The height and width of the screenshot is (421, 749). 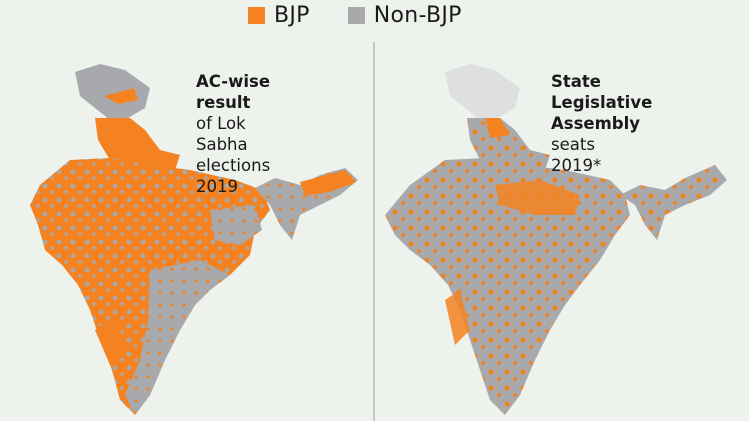 I want to click on caption-state-assembly: State Legislative Assembly seats 2019*, so click(x=601, y=123).